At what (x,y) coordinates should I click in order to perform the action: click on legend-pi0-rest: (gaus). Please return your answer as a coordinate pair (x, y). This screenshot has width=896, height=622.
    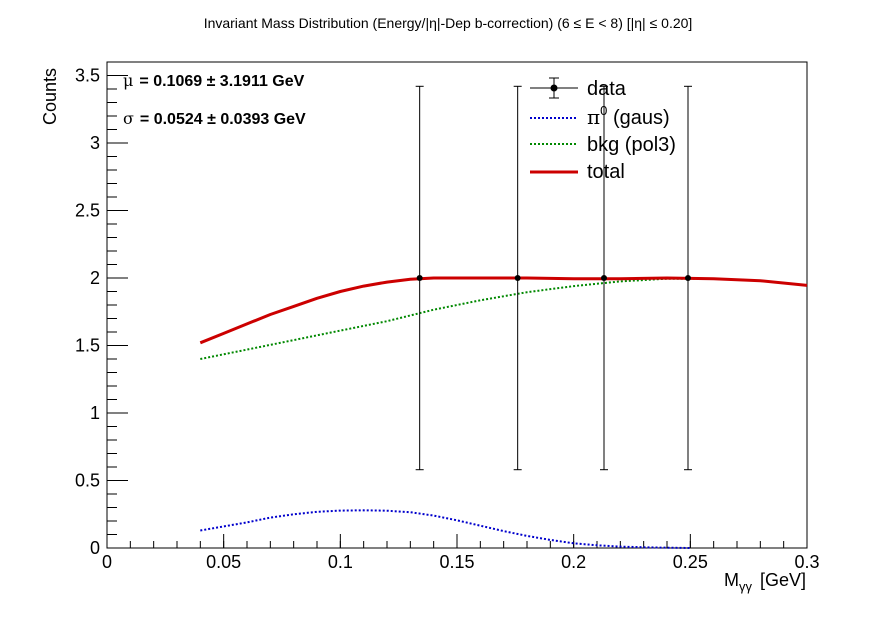
    Looking at the image, I should click on (638, 118).